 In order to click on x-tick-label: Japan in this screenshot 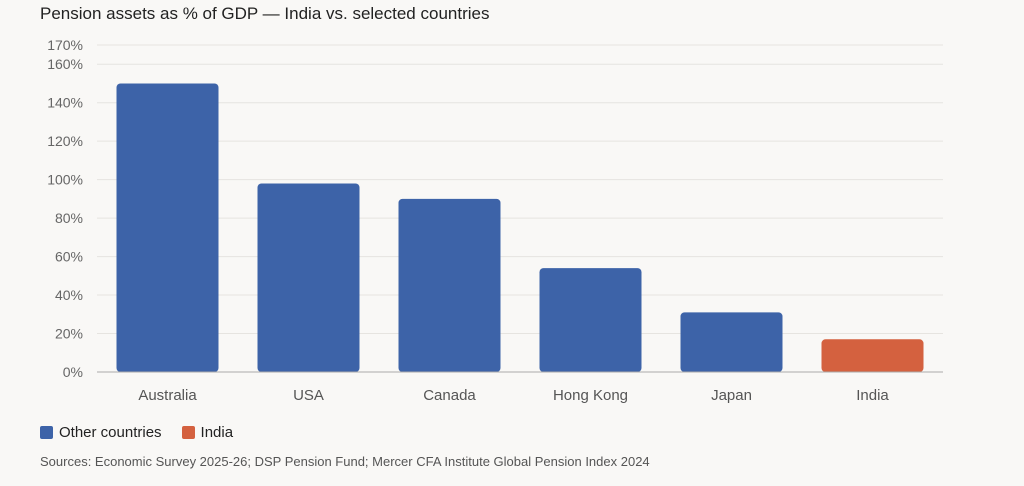, I will do `click(731, 395)`.